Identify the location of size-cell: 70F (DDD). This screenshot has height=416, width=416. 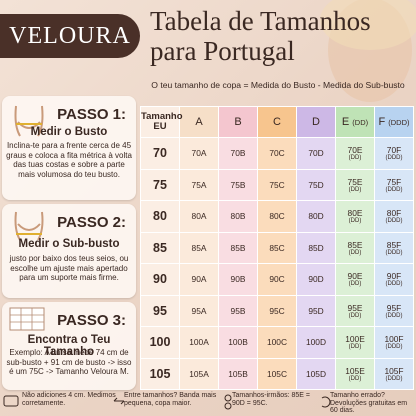
(394, 153).